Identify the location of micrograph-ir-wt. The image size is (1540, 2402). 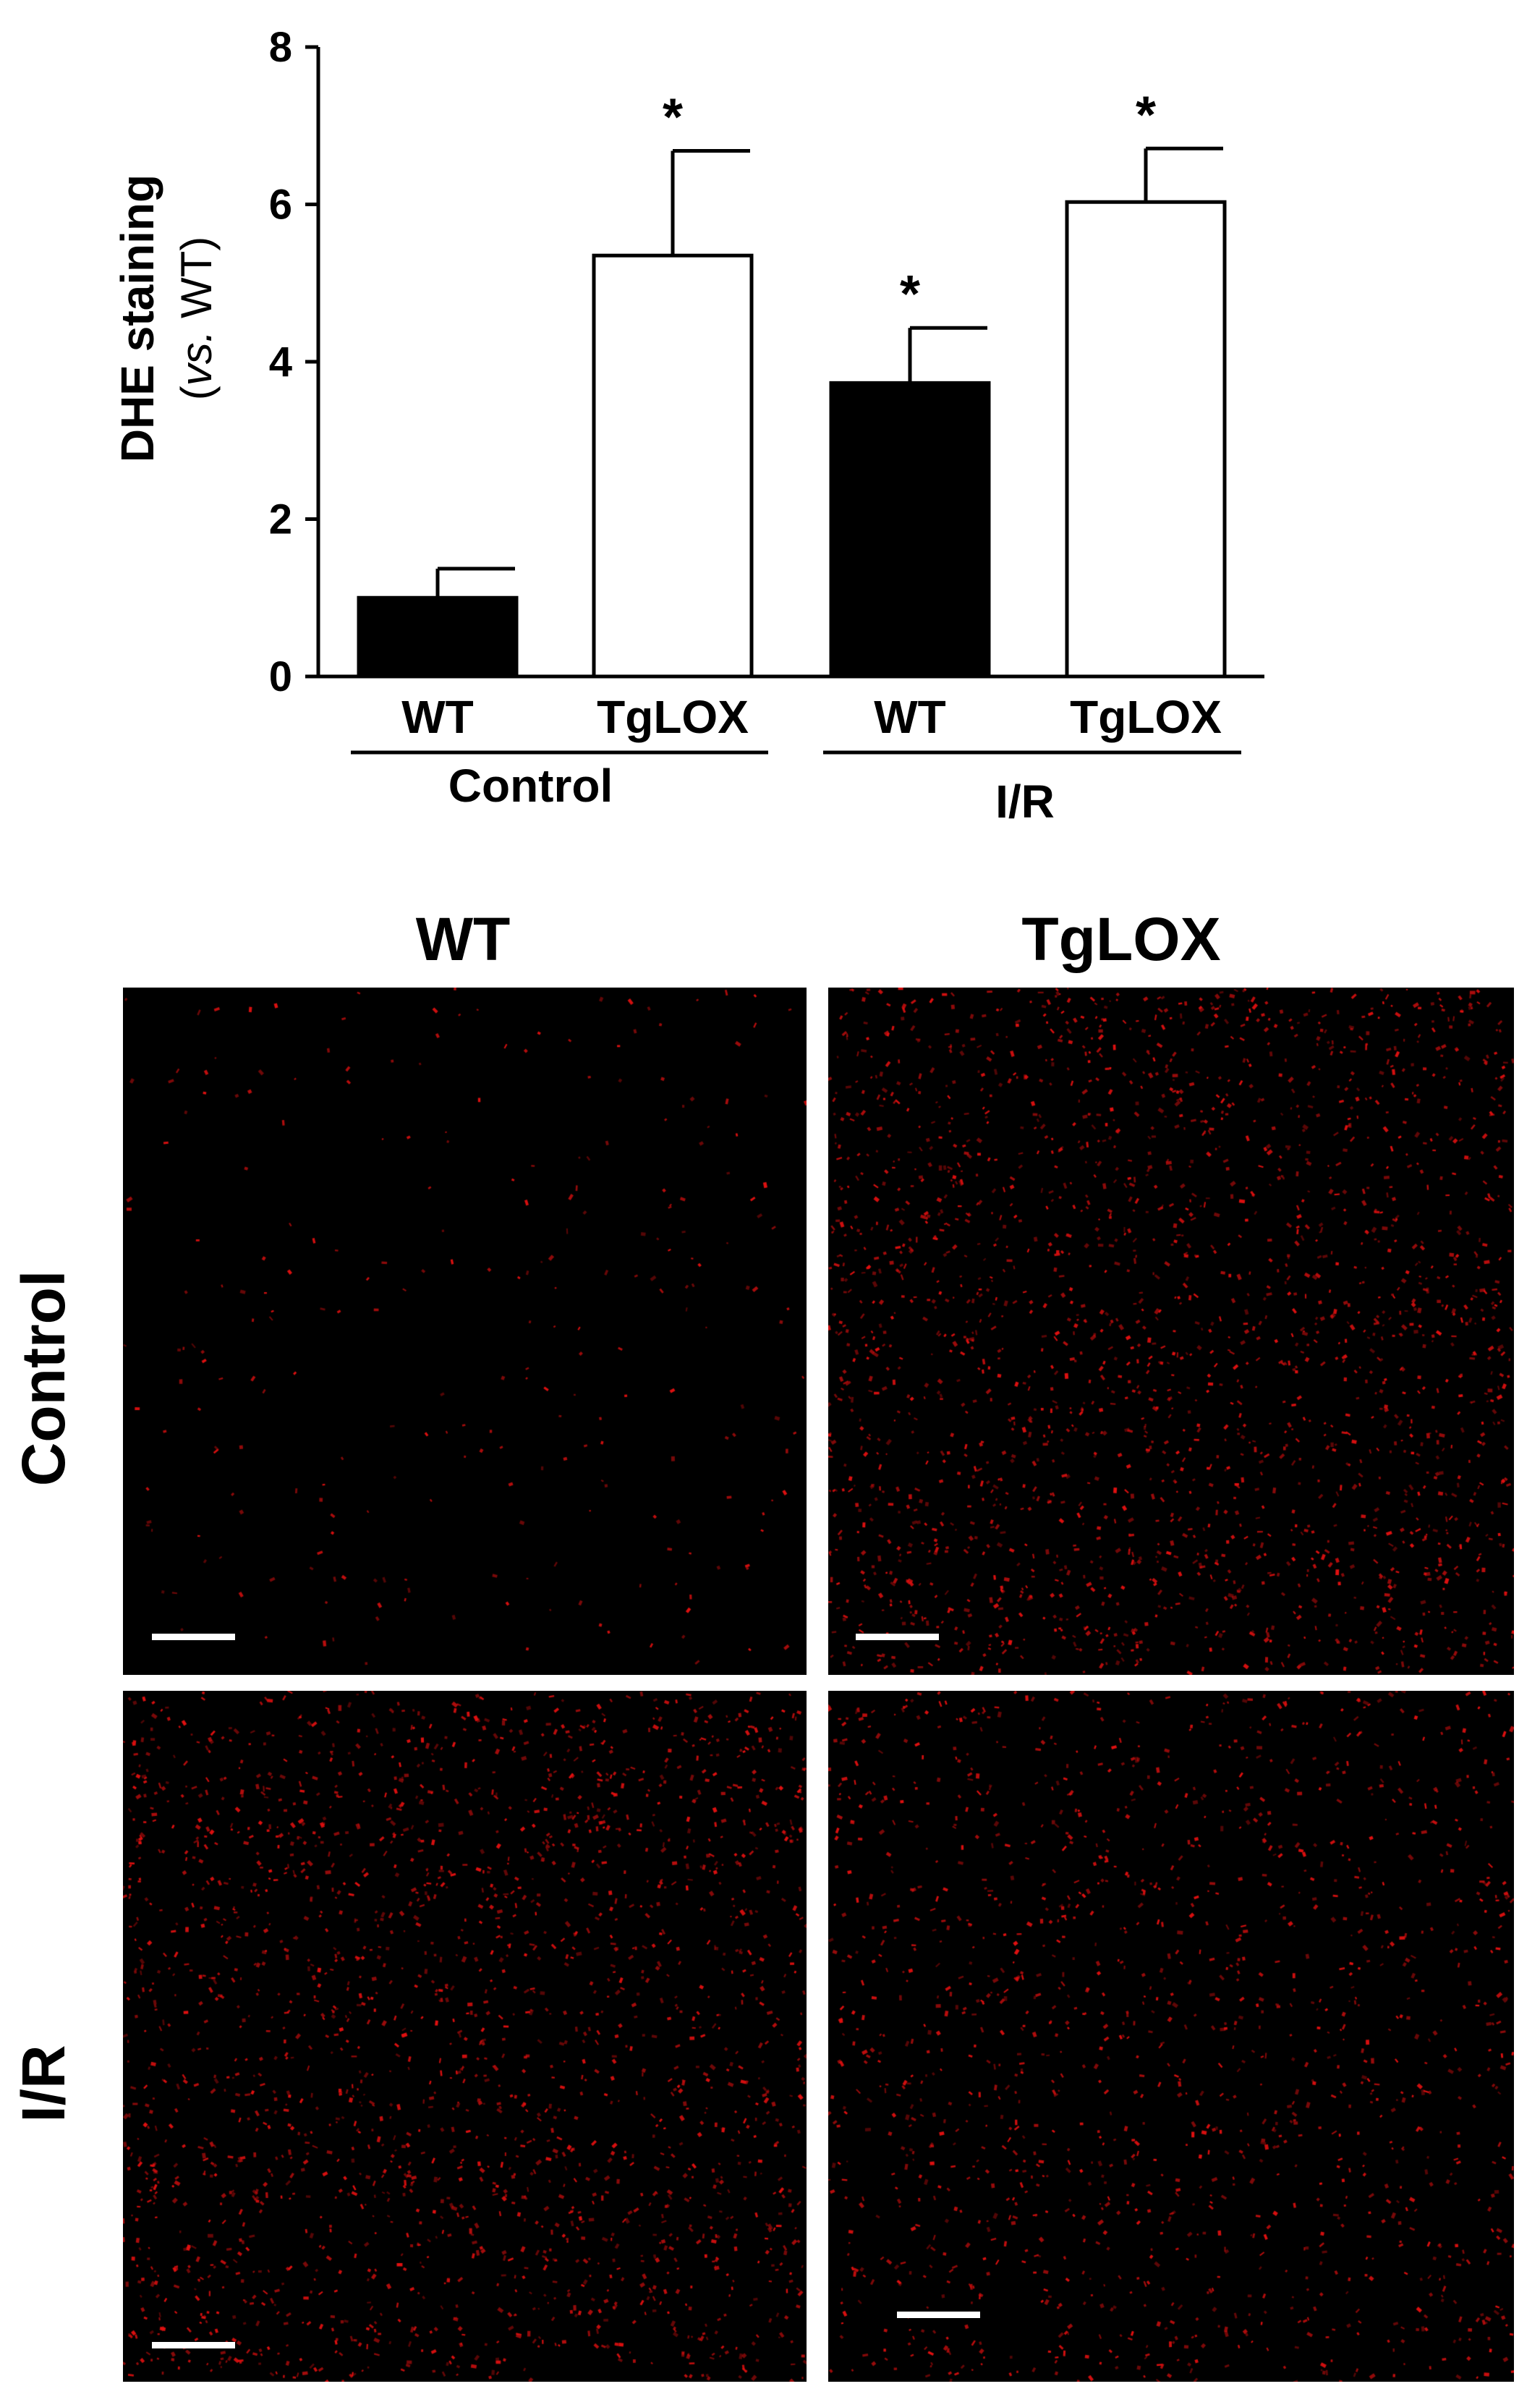
(465, 2036).